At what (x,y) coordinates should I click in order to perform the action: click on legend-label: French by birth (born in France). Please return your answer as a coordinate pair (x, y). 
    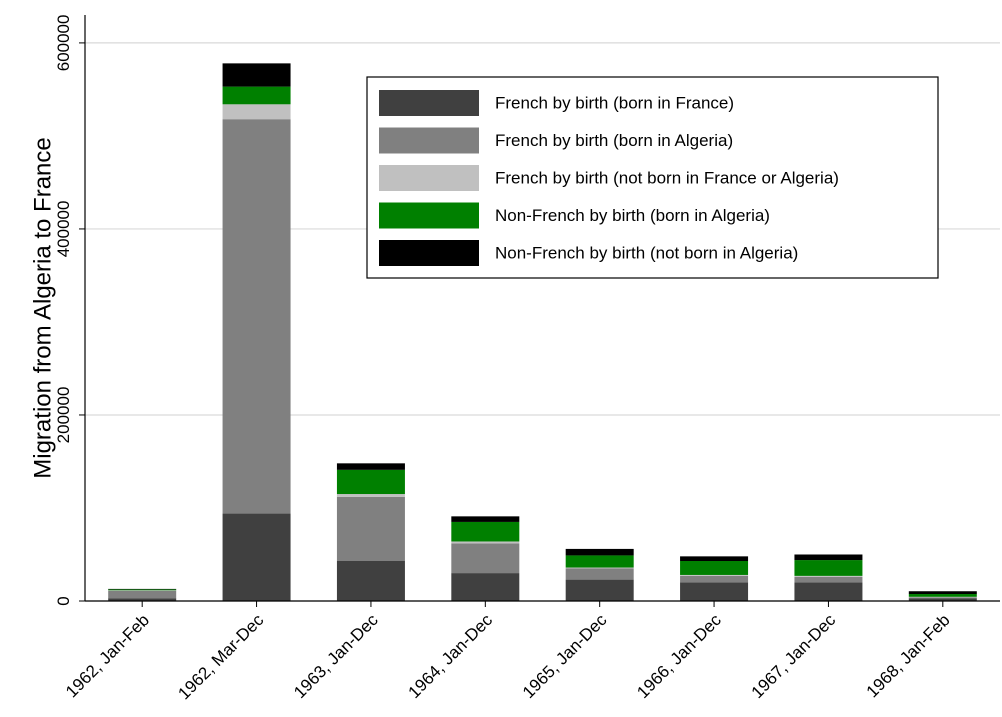
    Looking at the image, I should click on (614, 102).